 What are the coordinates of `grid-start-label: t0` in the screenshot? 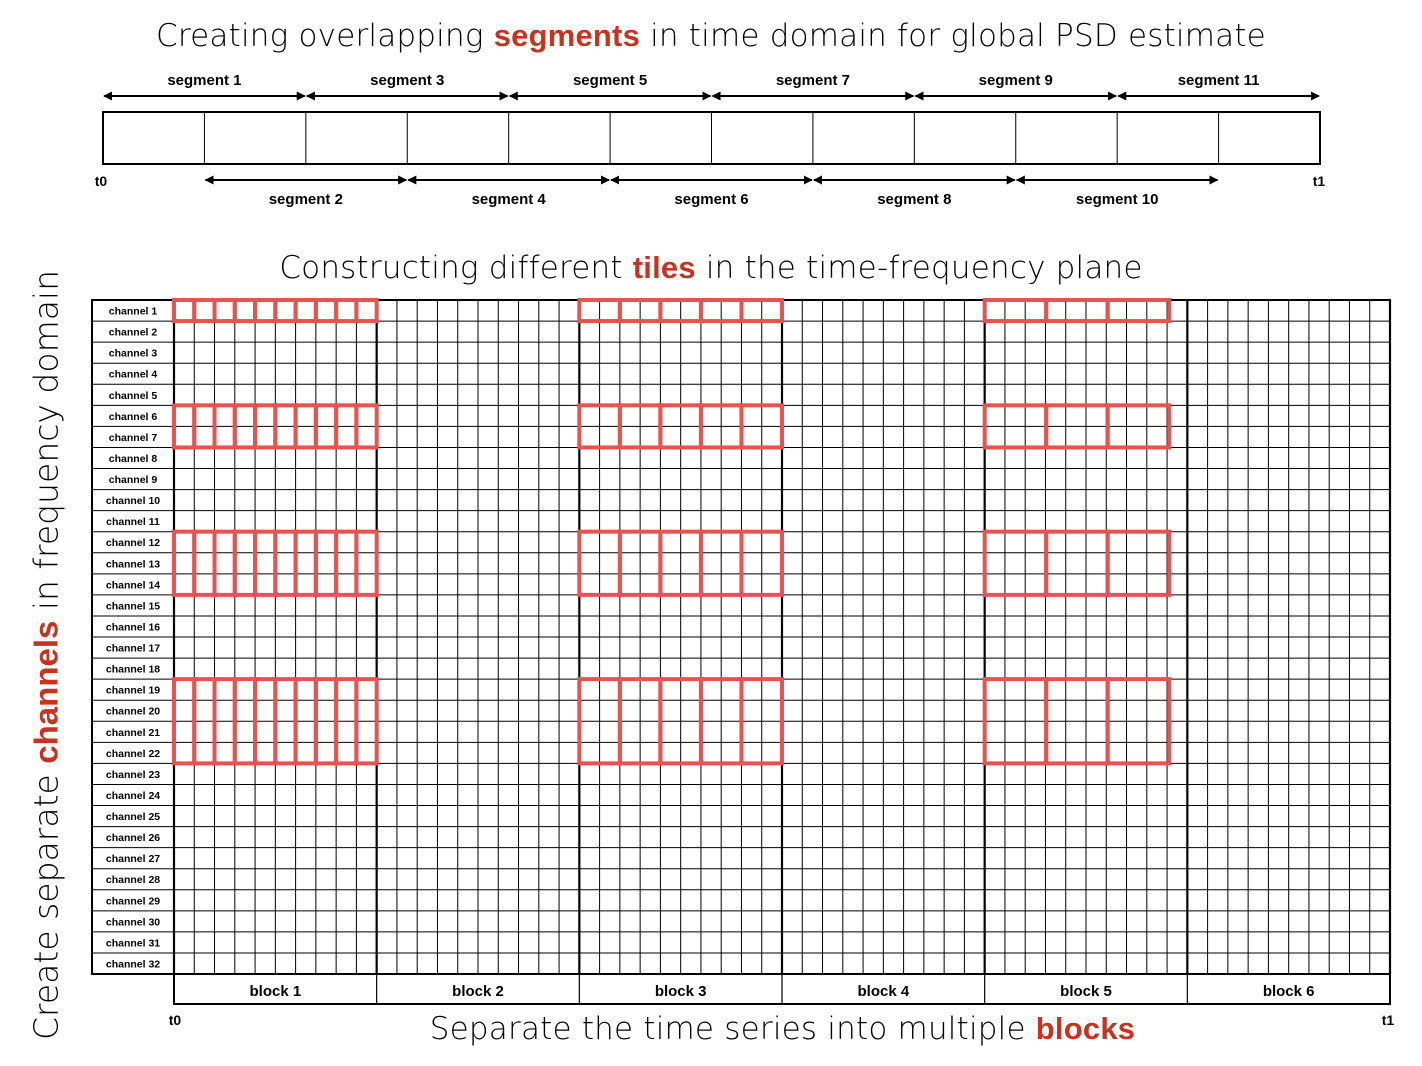 It's located at (175, 1020).